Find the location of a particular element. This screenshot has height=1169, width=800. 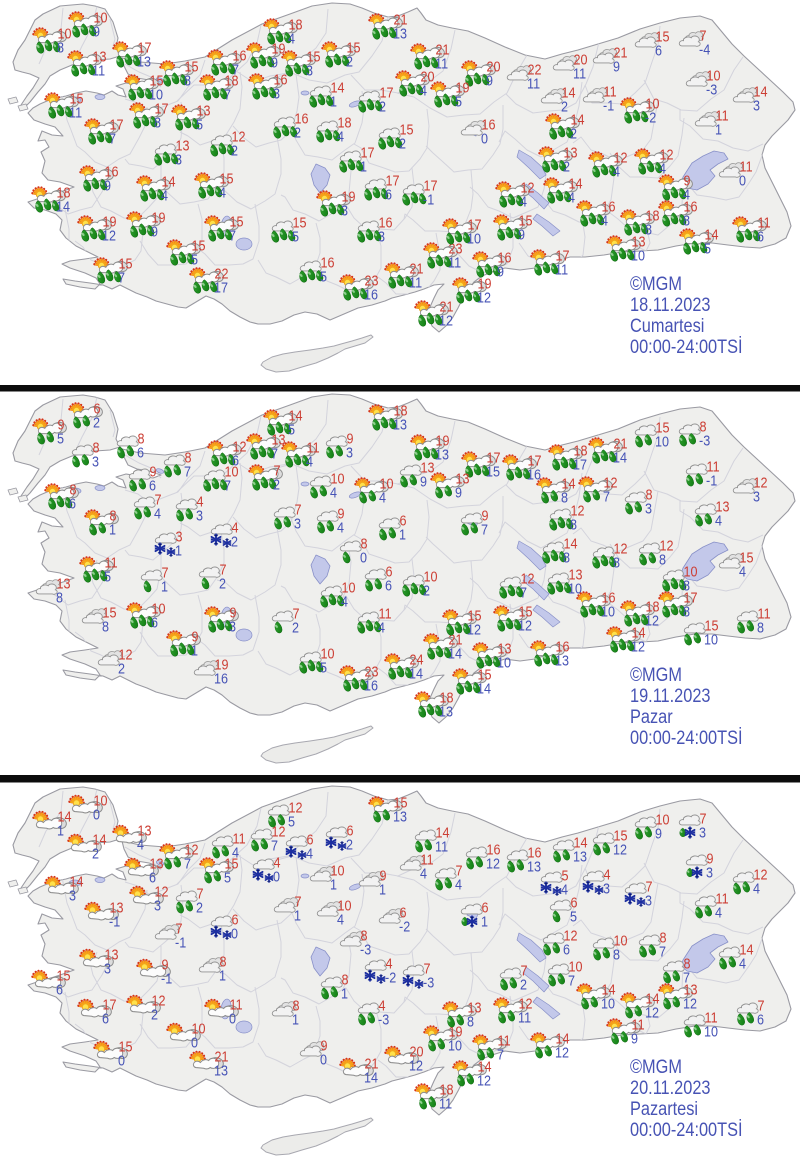

svg-text: Pazartesi is located at coordinates (664, 1108).